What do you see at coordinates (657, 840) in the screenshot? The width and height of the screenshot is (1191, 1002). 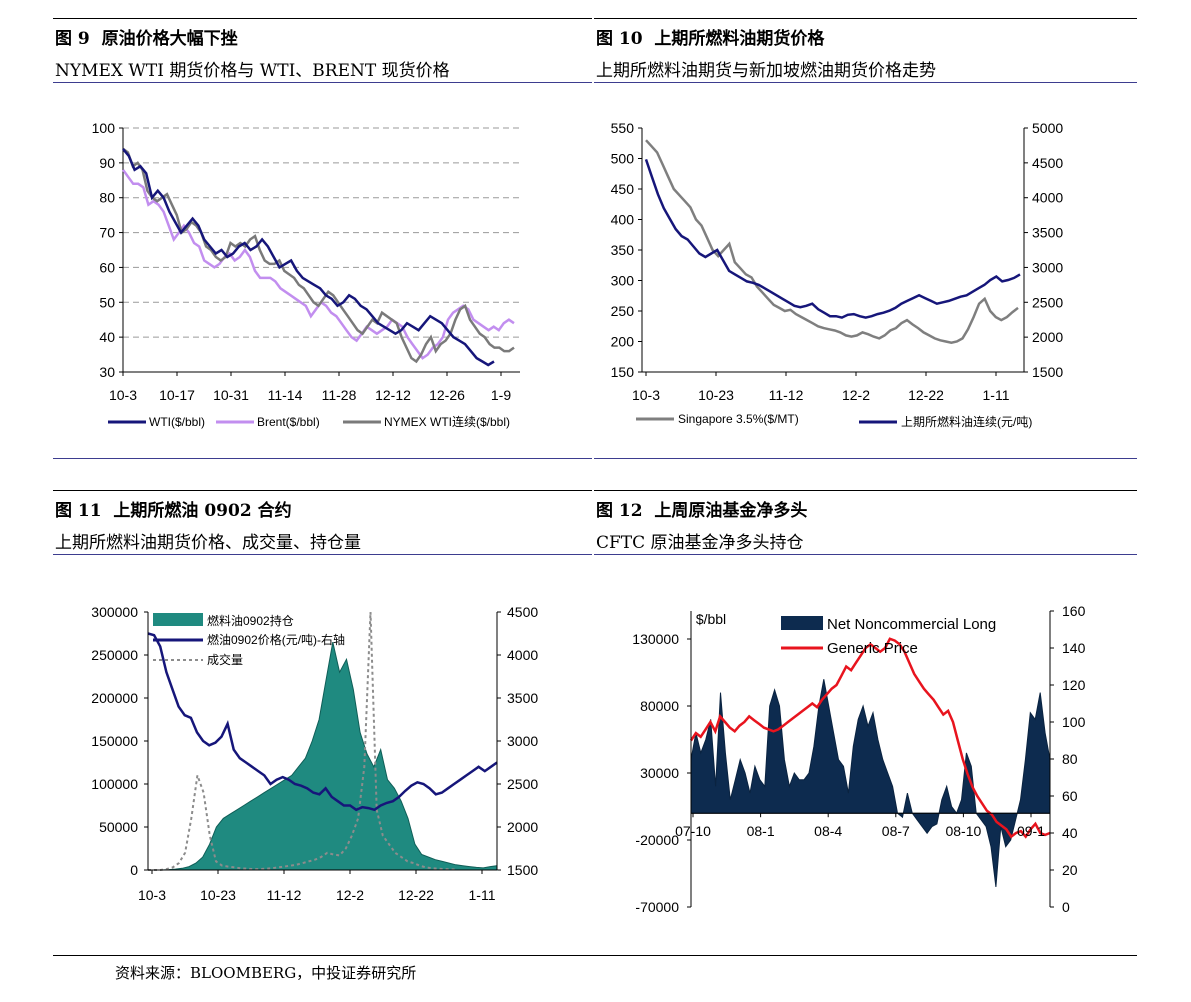 I see `y-tick-label: -20000` at bounding box center [657, 840].